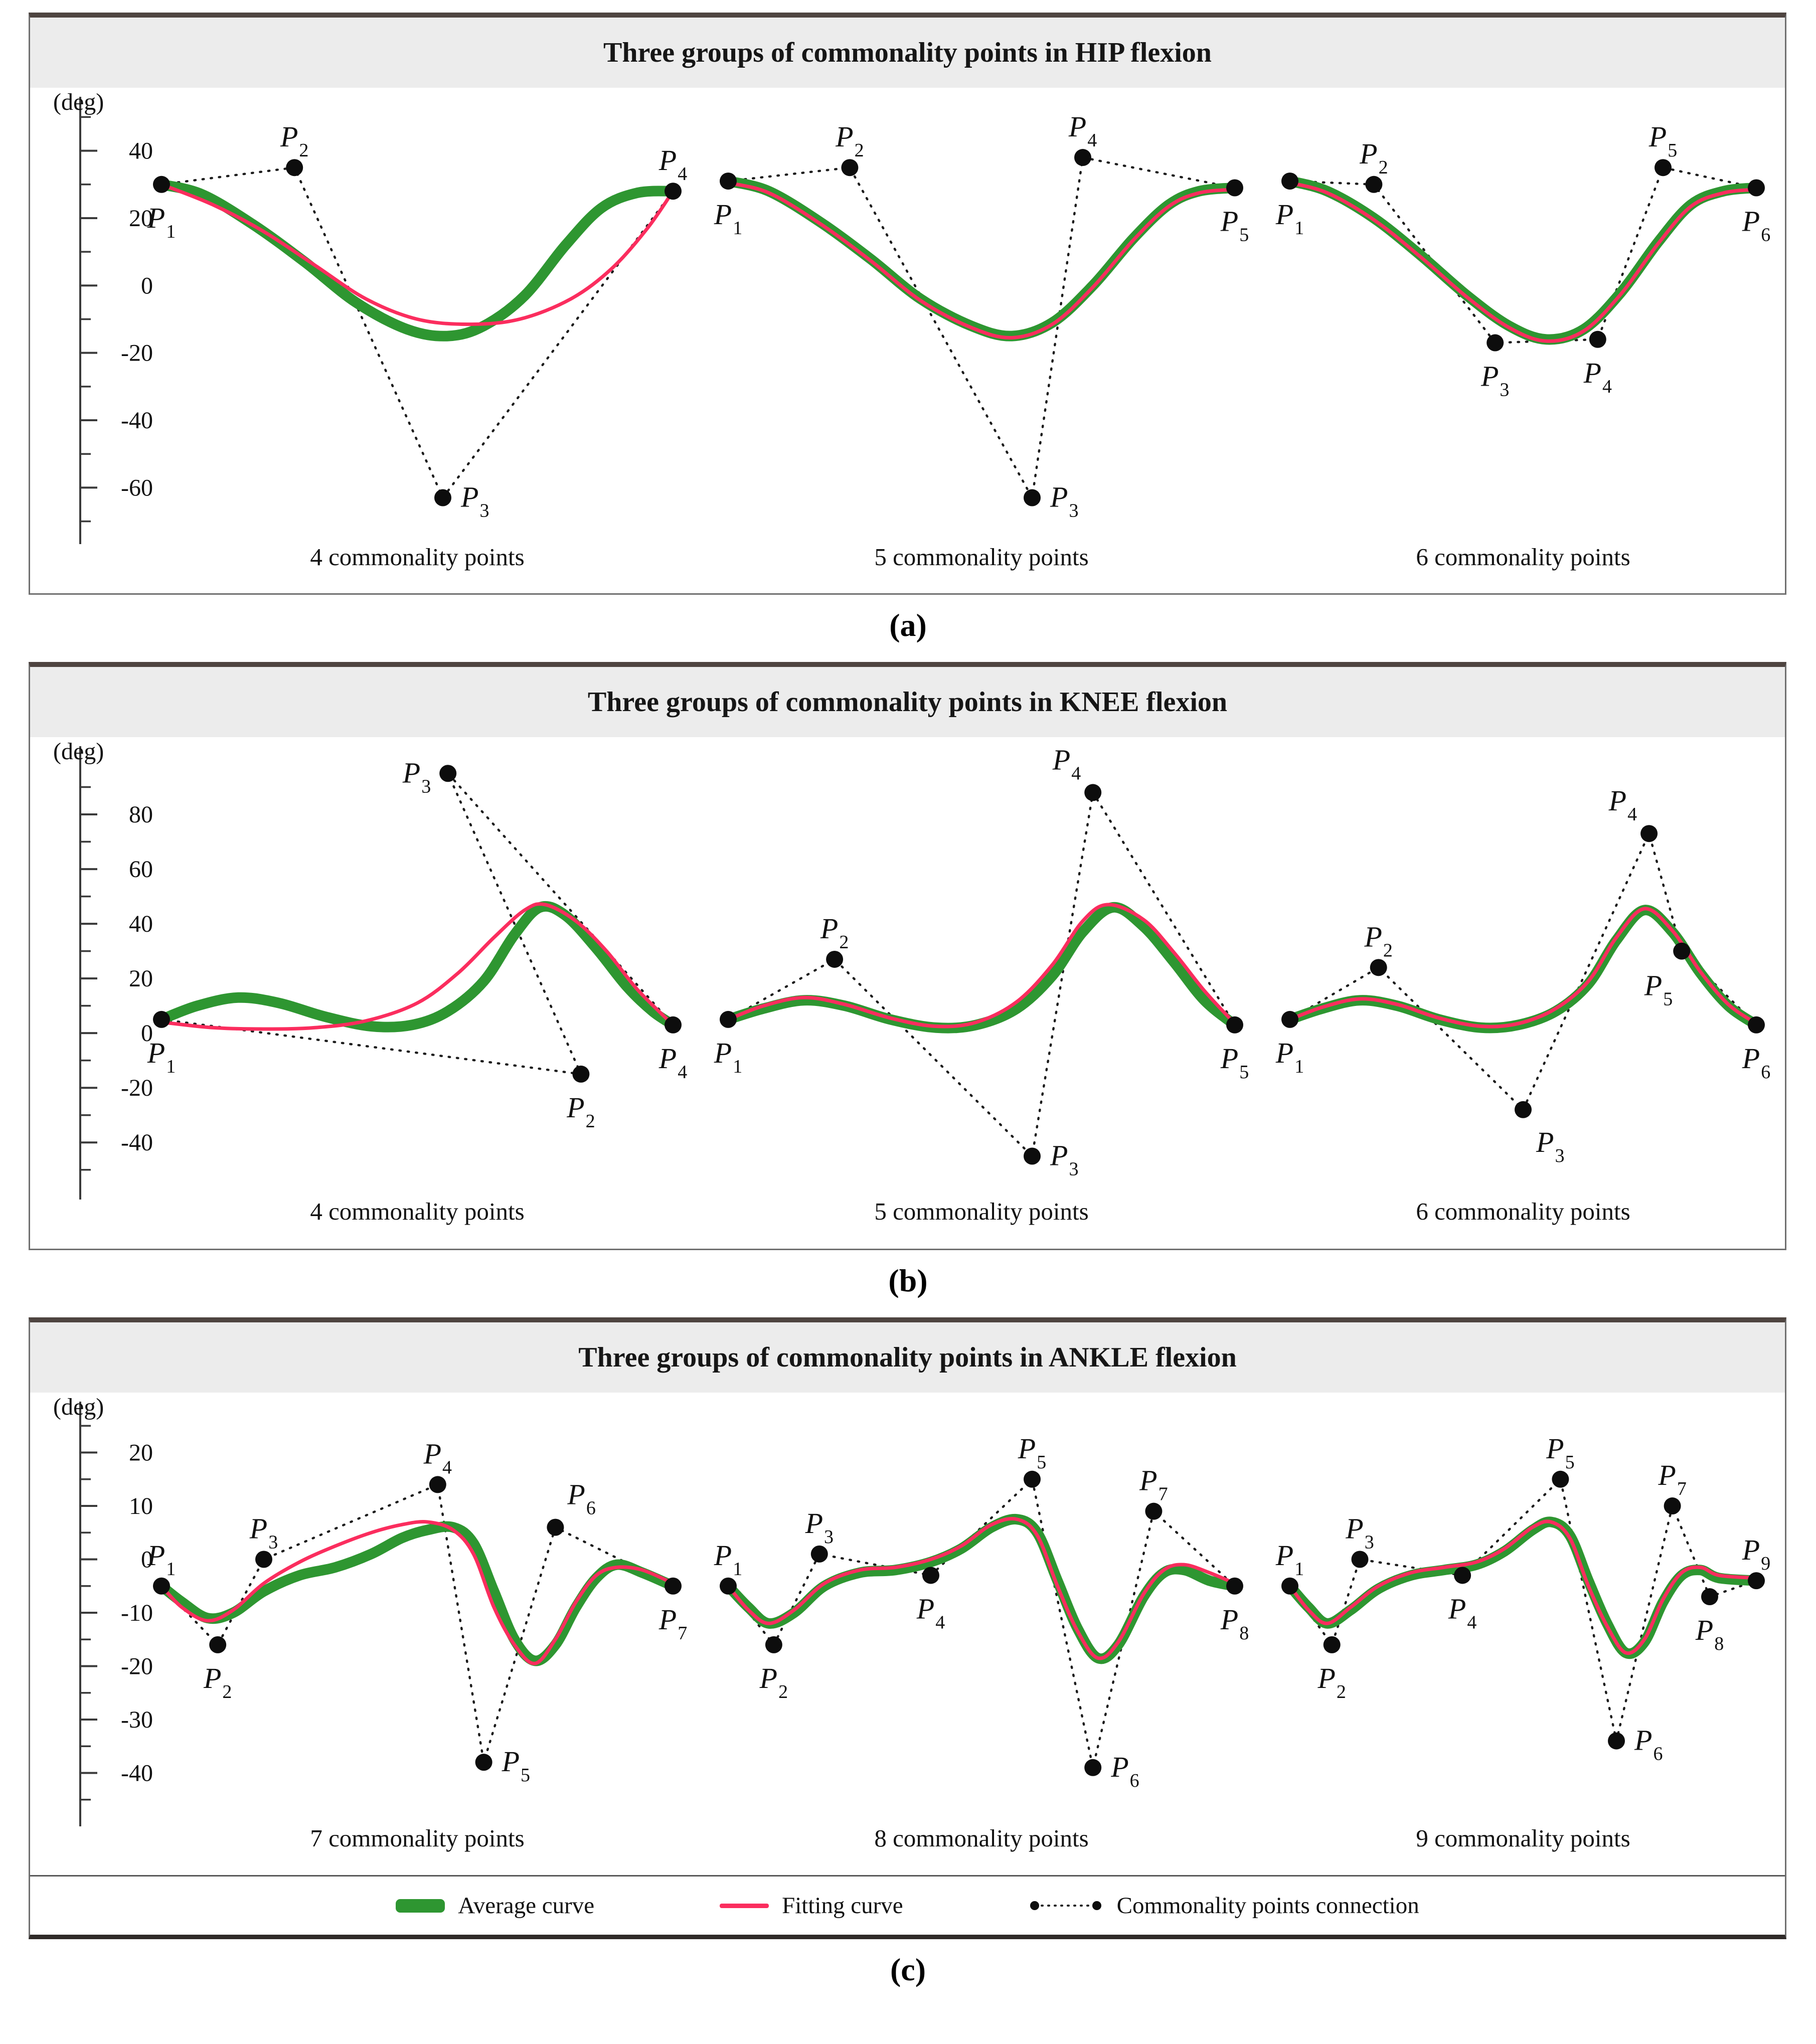 This screenshot has width=1816, height=2044. I want to click on subplot-caption: 7 commonality points, so click(417, 1838).